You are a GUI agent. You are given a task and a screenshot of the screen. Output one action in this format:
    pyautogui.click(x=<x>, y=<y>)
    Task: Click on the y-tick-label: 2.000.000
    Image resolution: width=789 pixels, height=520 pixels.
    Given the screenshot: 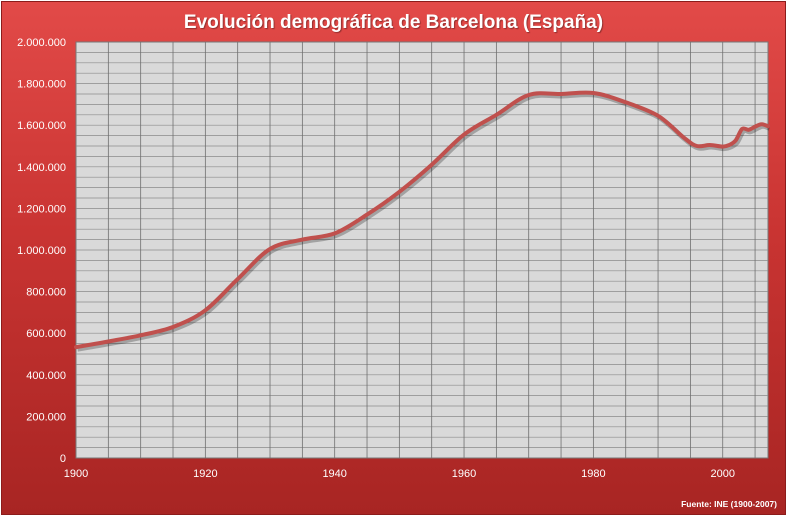 What is the action you would take?
    pyautogui.click(x=41, y=43)
    